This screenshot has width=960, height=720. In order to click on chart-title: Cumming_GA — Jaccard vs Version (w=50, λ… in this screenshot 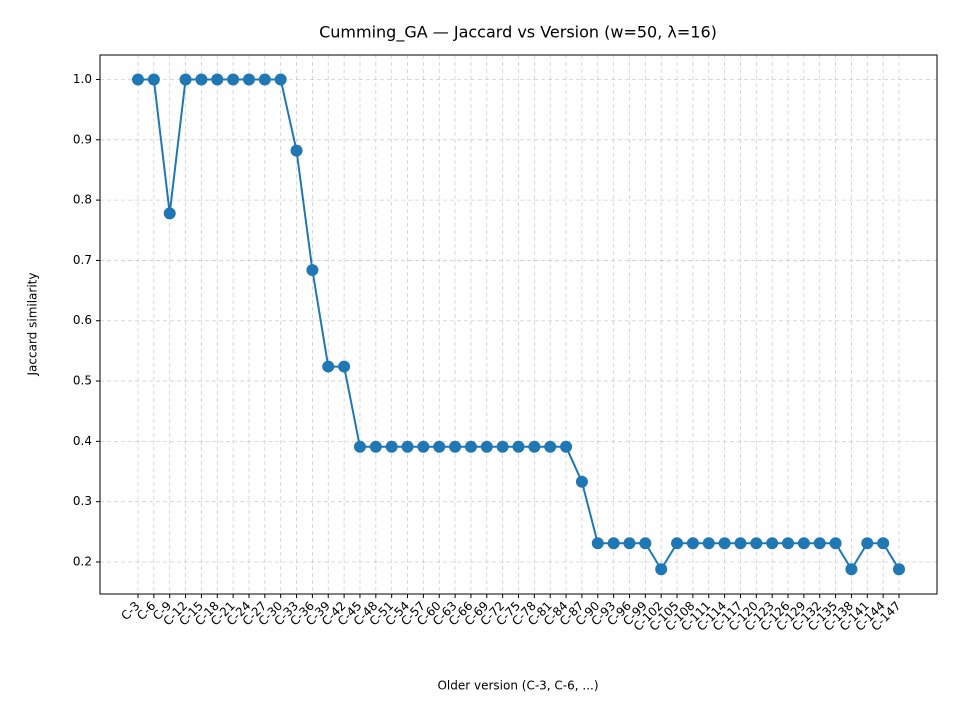, I will do `click(518, 33)`.